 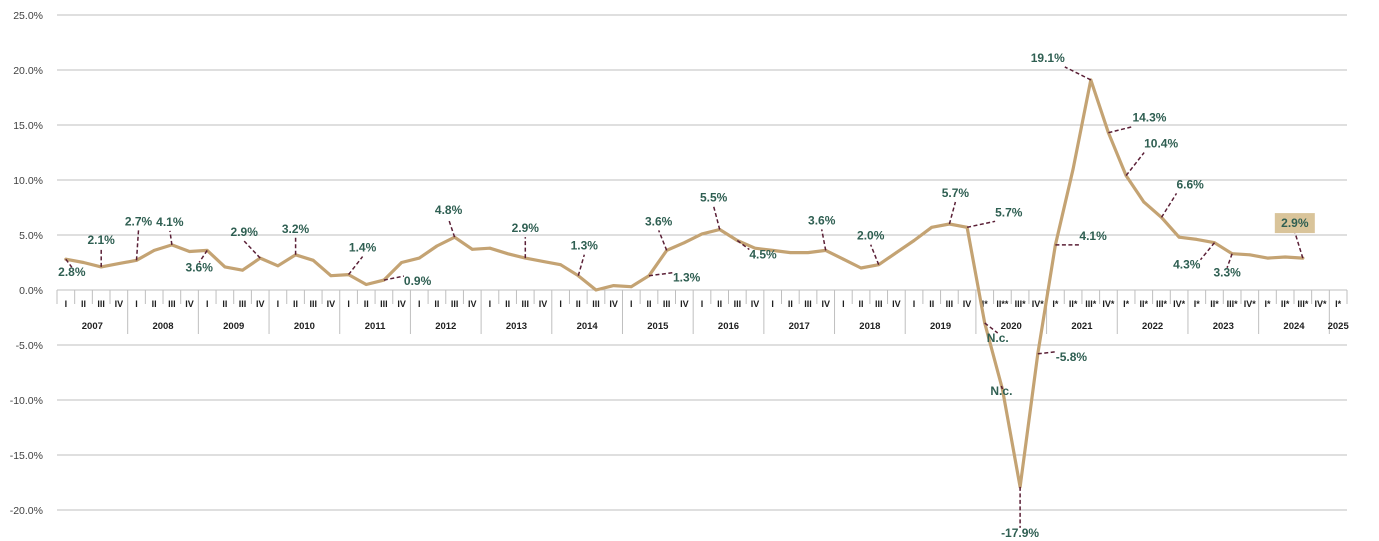 I want to click on year-label: 2018, so click(x=869, y=326).